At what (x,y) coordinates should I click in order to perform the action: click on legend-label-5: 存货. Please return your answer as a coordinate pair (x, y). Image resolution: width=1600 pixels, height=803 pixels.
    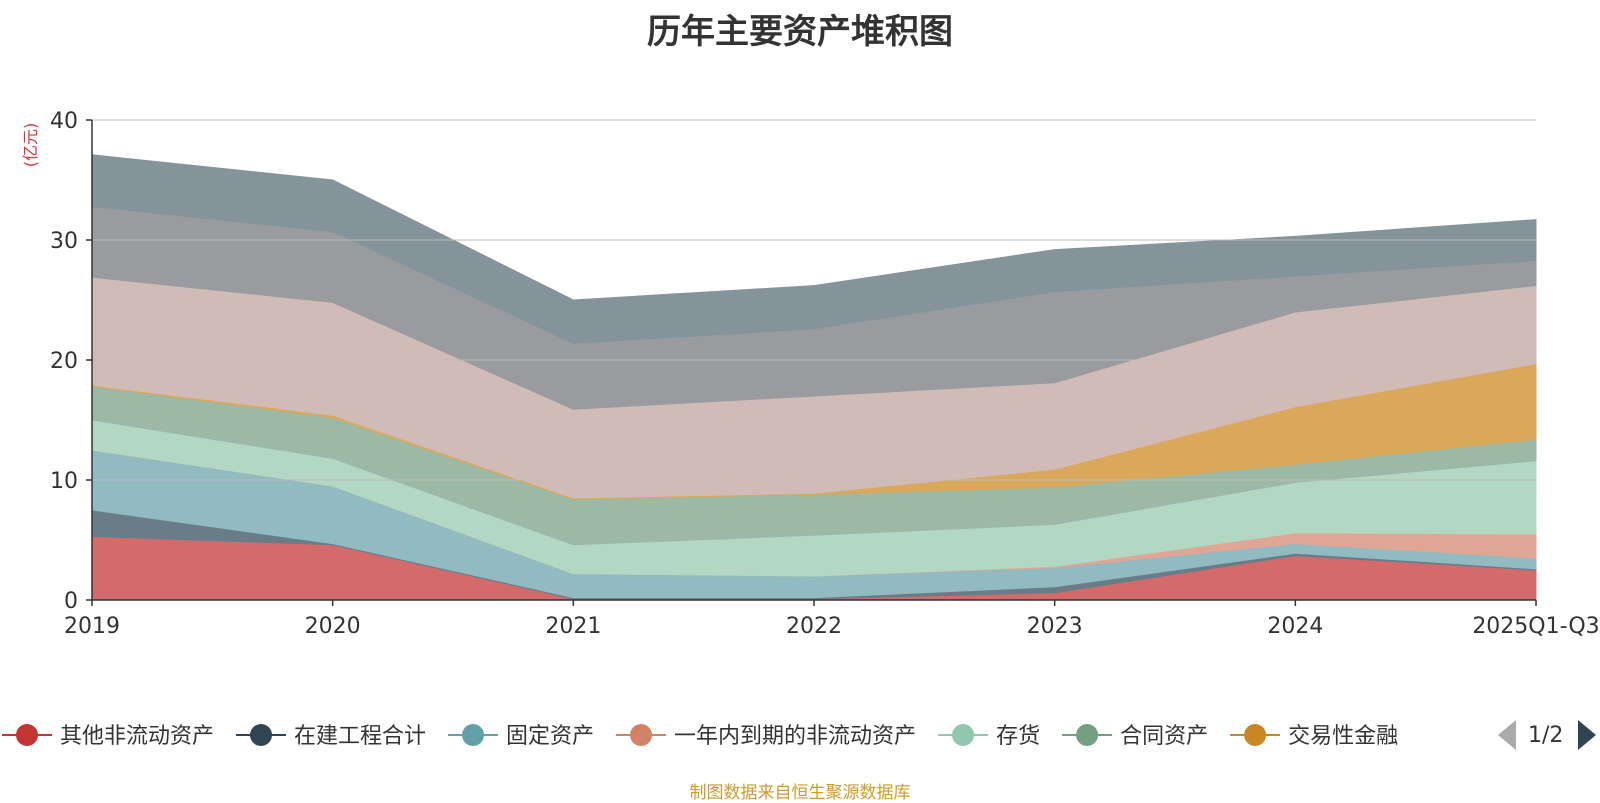
    Looking at the image, I should click on (1018, 736).